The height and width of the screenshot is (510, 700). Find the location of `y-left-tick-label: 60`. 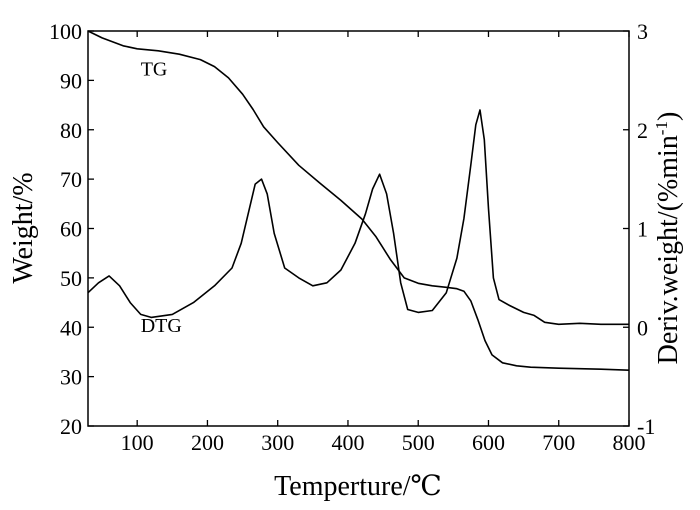

y-left-tick-label: 60 is located at coordinates (71, 229).